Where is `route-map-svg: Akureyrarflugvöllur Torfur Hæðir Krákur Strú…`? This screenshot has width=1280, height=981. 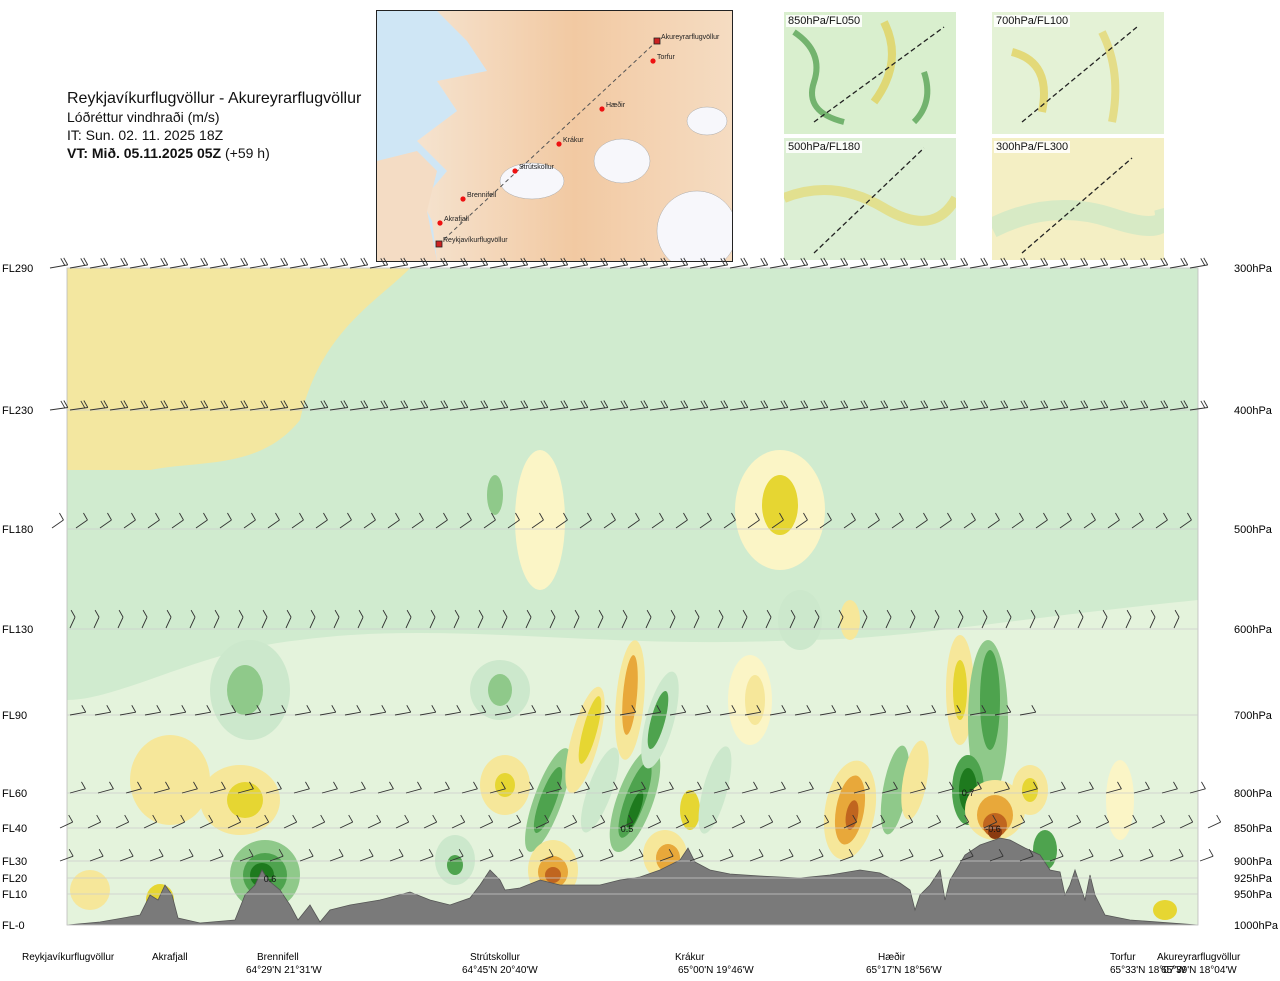
route-map-svg: Akureyrarflugvöllur Torfur Hæðir Krákur Strú… is located at coordinates (554, 136).